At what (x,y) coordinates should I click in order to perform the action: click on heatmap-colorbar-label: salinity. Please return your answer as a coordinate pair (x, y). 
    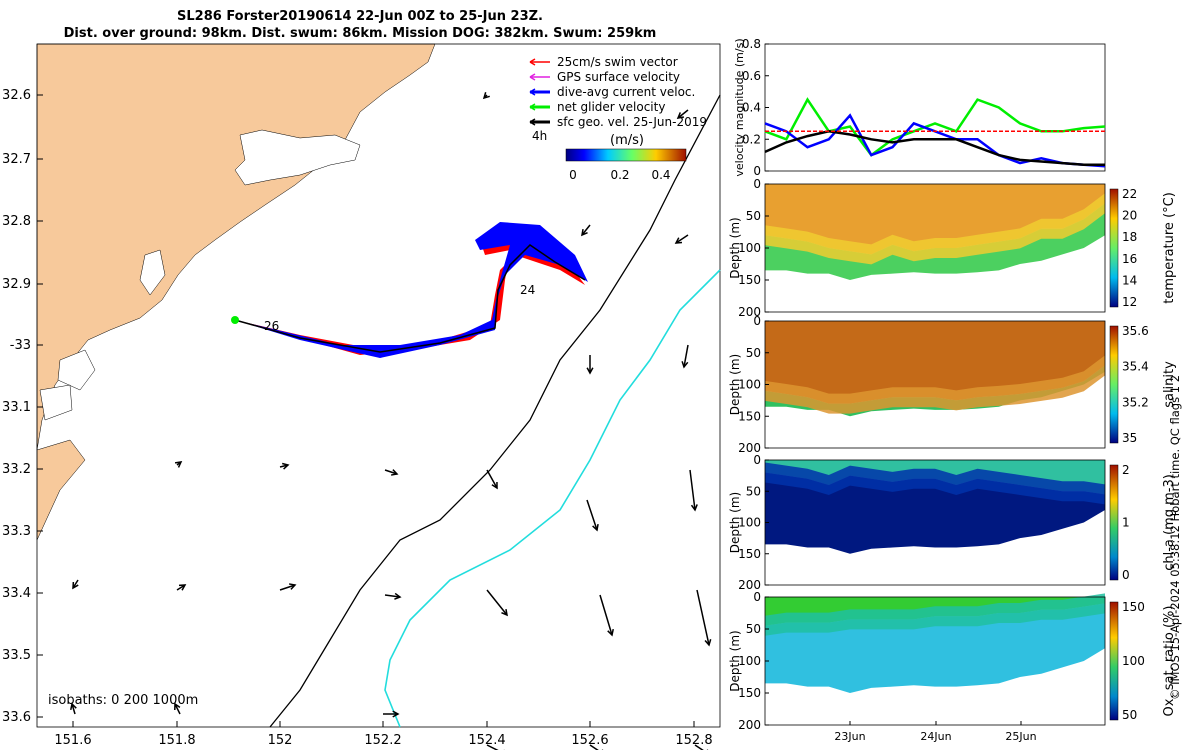
    Looking at the image, I should click on (1169, 384).